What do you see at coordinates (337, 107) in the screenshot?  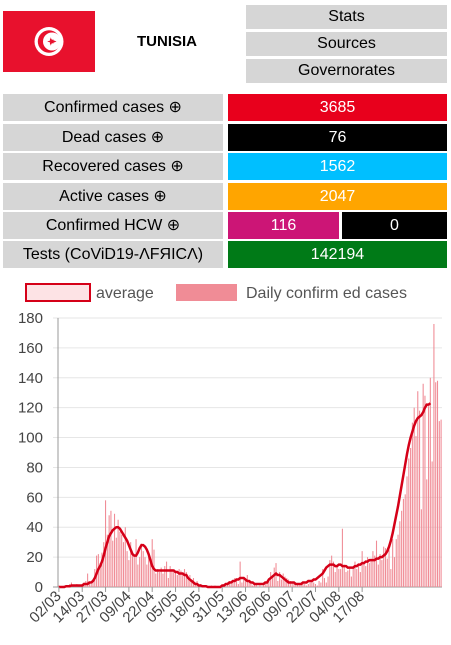 I see `confirmed-cases-value: 3685` at bounding box center [337, 107].